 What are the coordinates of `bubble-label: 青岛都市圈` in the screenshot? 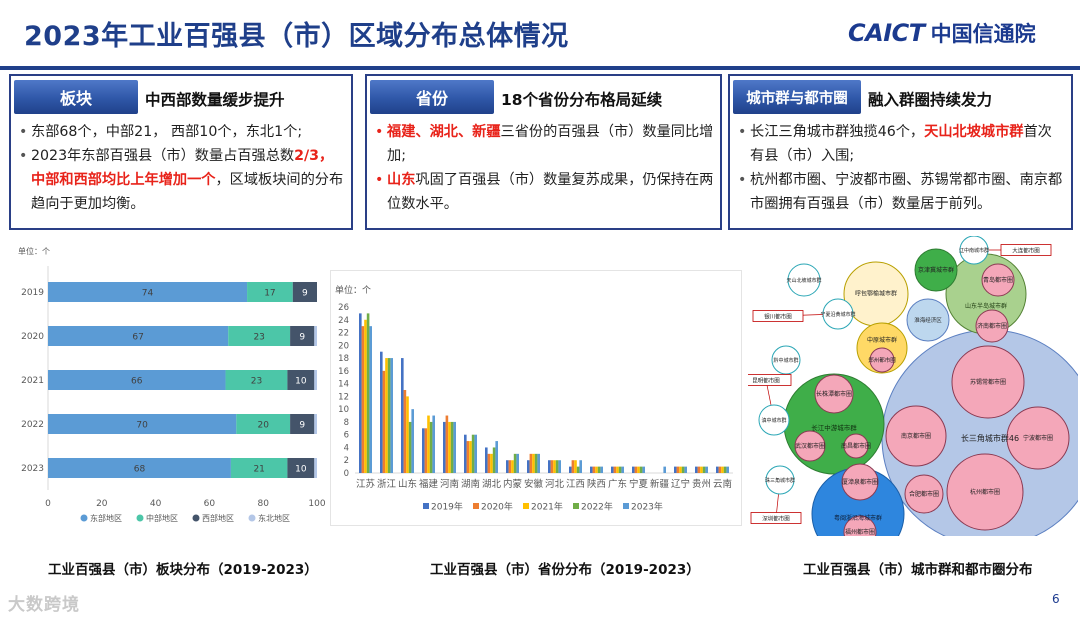 It's located at (998, 280).